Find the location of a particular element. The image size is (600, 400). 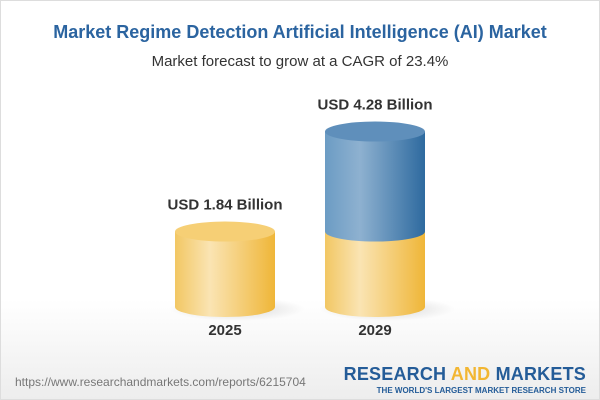

bar-2029-base is located at coordinates (375, 274).